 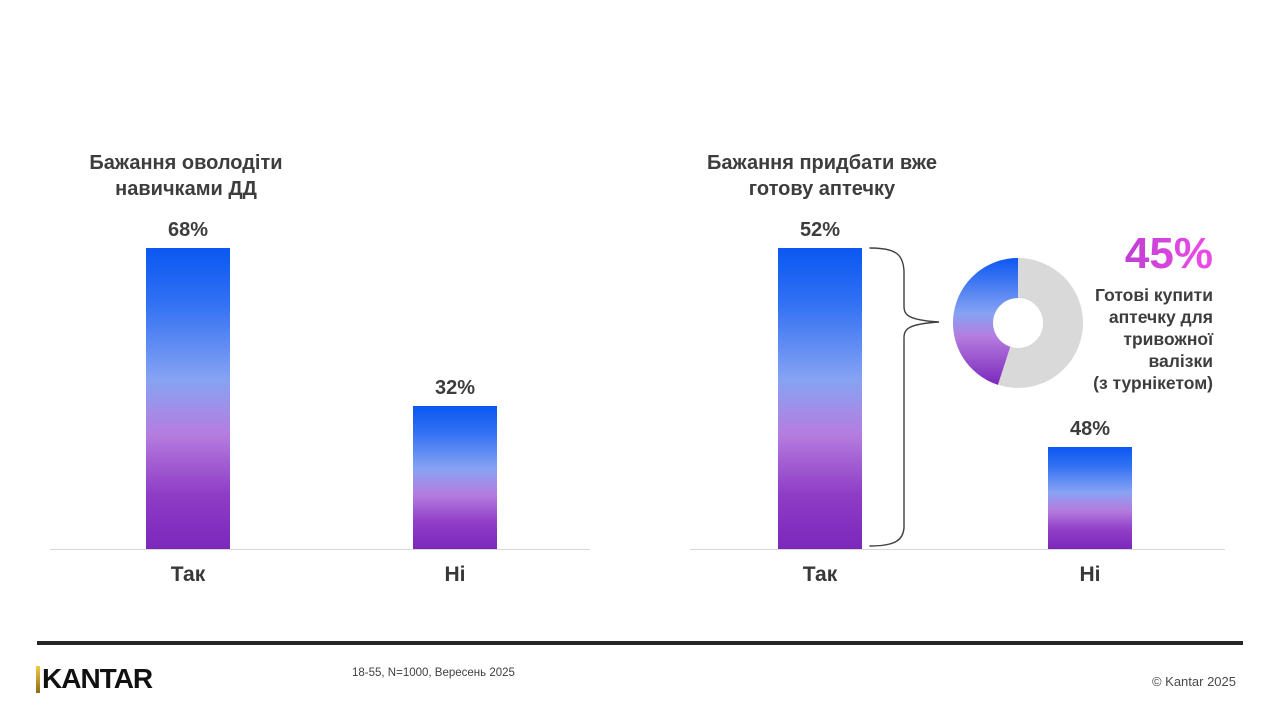 I want to click on right-category-yes: Так, so click(x=820, y=574).